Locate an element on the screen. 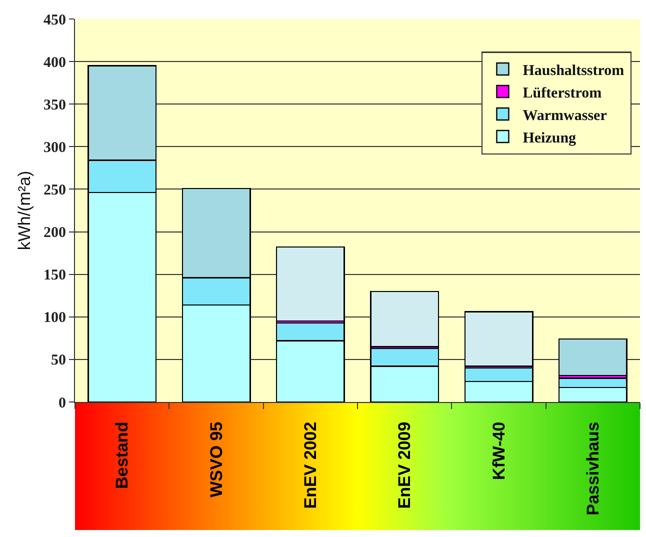  x-tick-label: EnEV 2002 is located at coordinates (310, 465).